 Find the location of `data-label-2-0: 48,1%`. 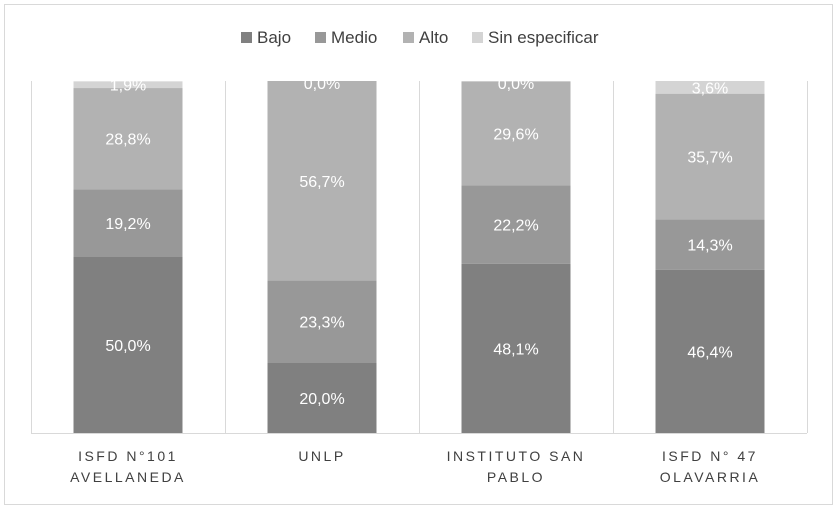

data-label-2-0: 48,1% is located at coordinates (515, 349).